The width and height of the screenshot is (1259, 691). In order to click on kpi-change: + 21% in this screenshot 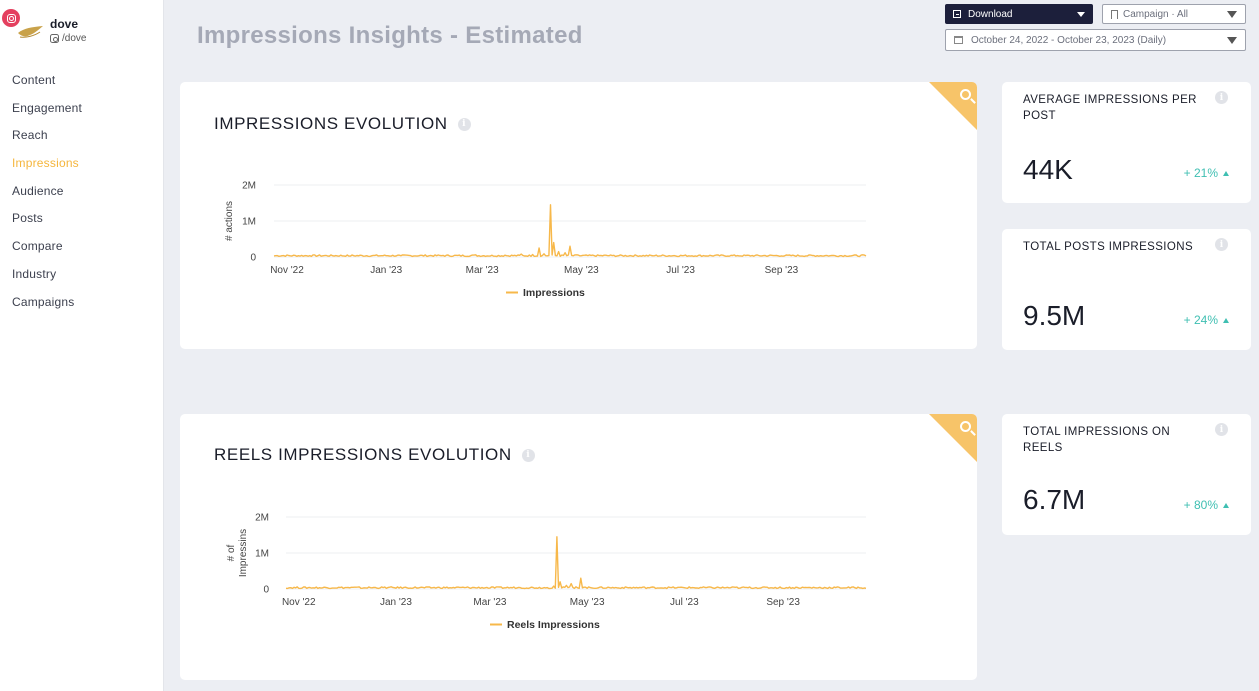, I will do `click(1206, 173)`.